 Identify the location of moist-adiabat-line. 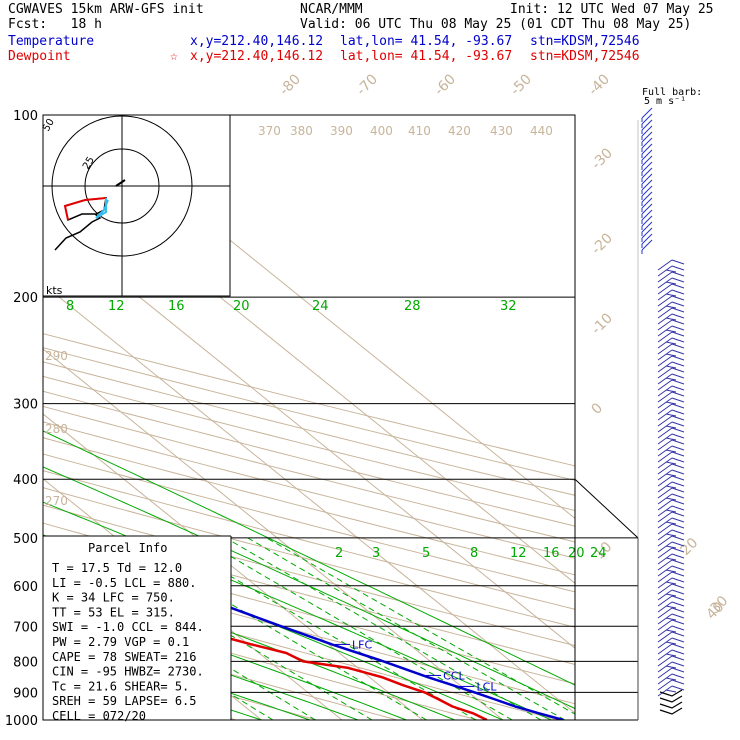
(225, 654).